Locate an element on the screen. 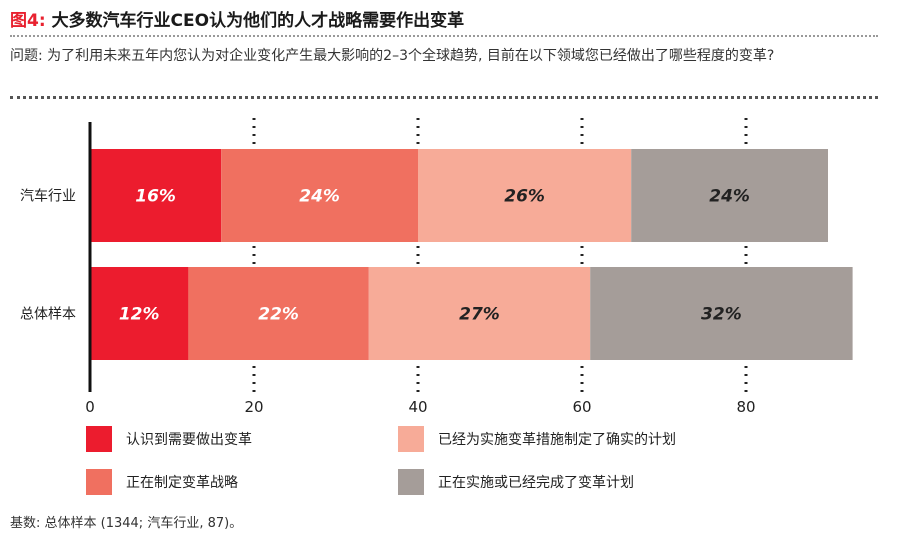  legend-label-3: 已经为实施变革措施制定了确实的计划 is located at coordinates (557, 440).